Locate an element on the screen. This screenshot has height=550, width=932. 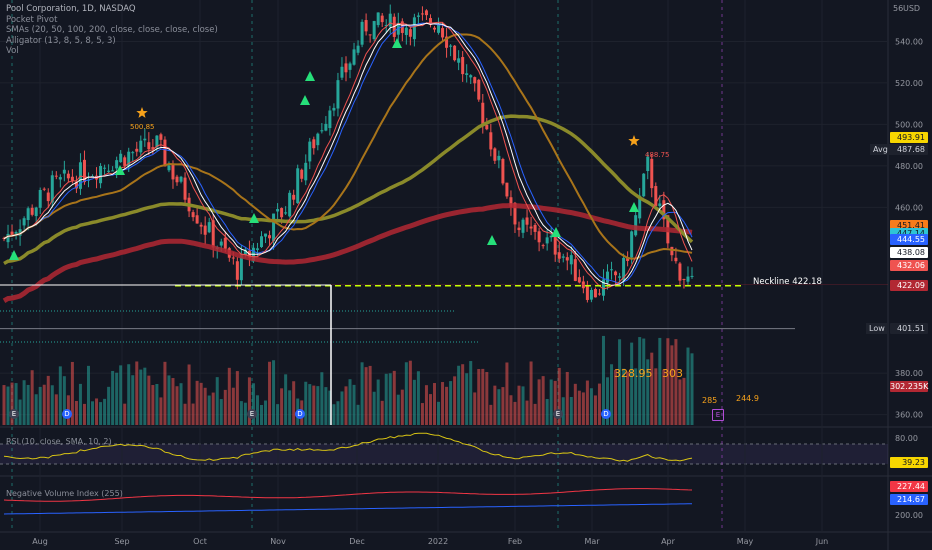
nvi-axis-tick: 200.00 is located at coordinates (909, 515).